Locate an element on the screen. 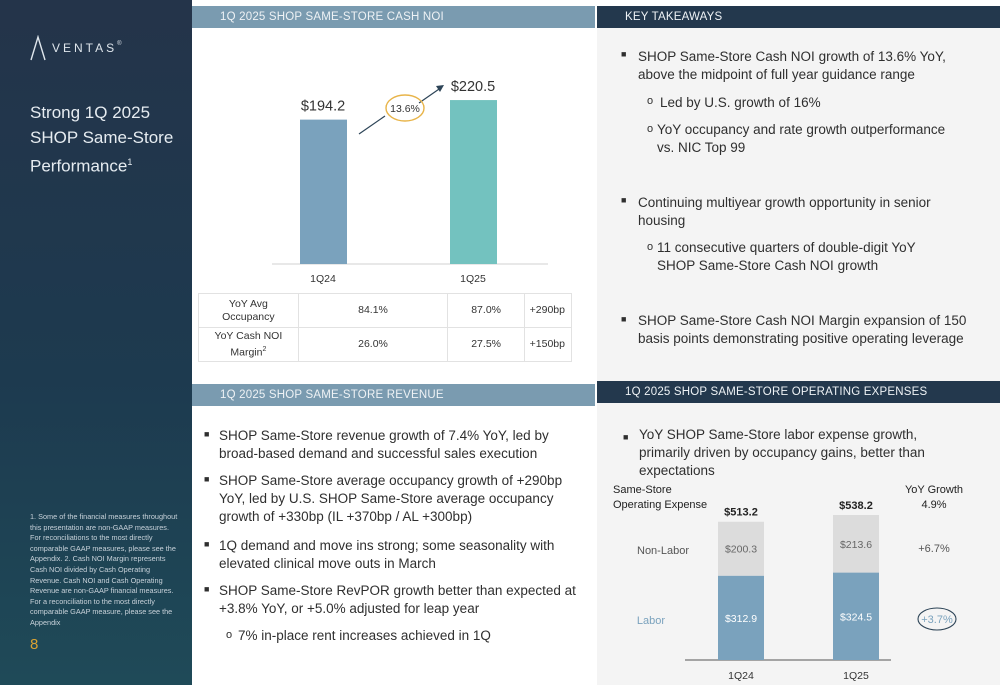 The width and height of the screenshot is (1000, 685). opex-bar-nonlabor-1q25 is located at coordinates (856, 544).